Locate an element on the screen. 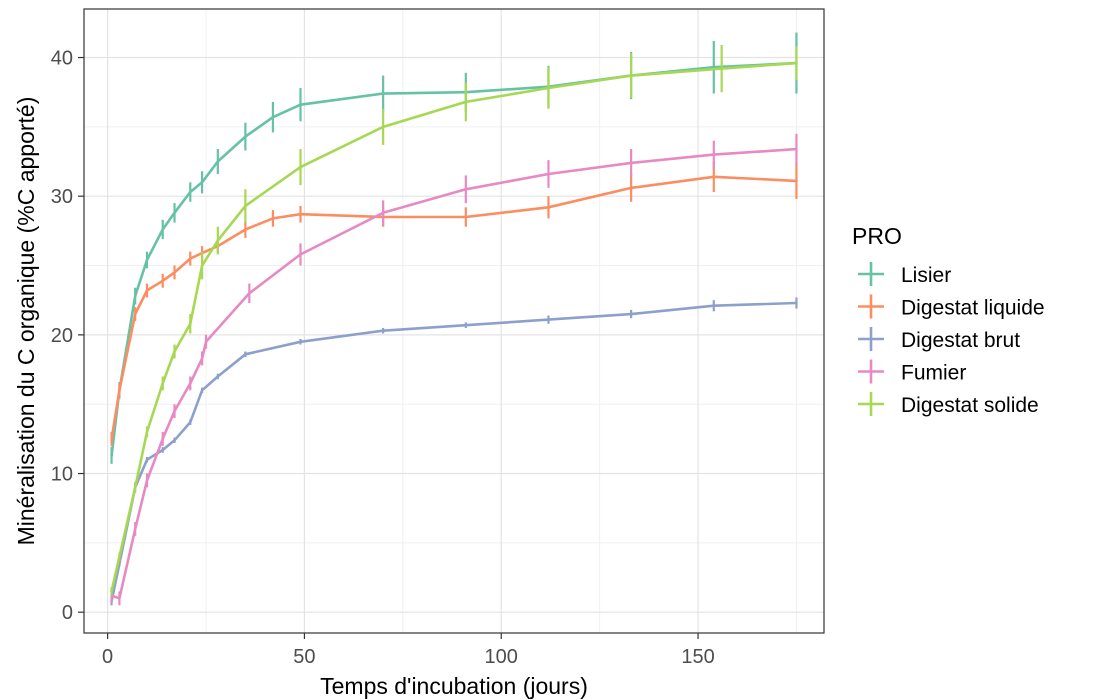 Image resolution: width=1101 pixels, height=700 pixels. y-tick-label: 20 is located at coordinates (62, 336).